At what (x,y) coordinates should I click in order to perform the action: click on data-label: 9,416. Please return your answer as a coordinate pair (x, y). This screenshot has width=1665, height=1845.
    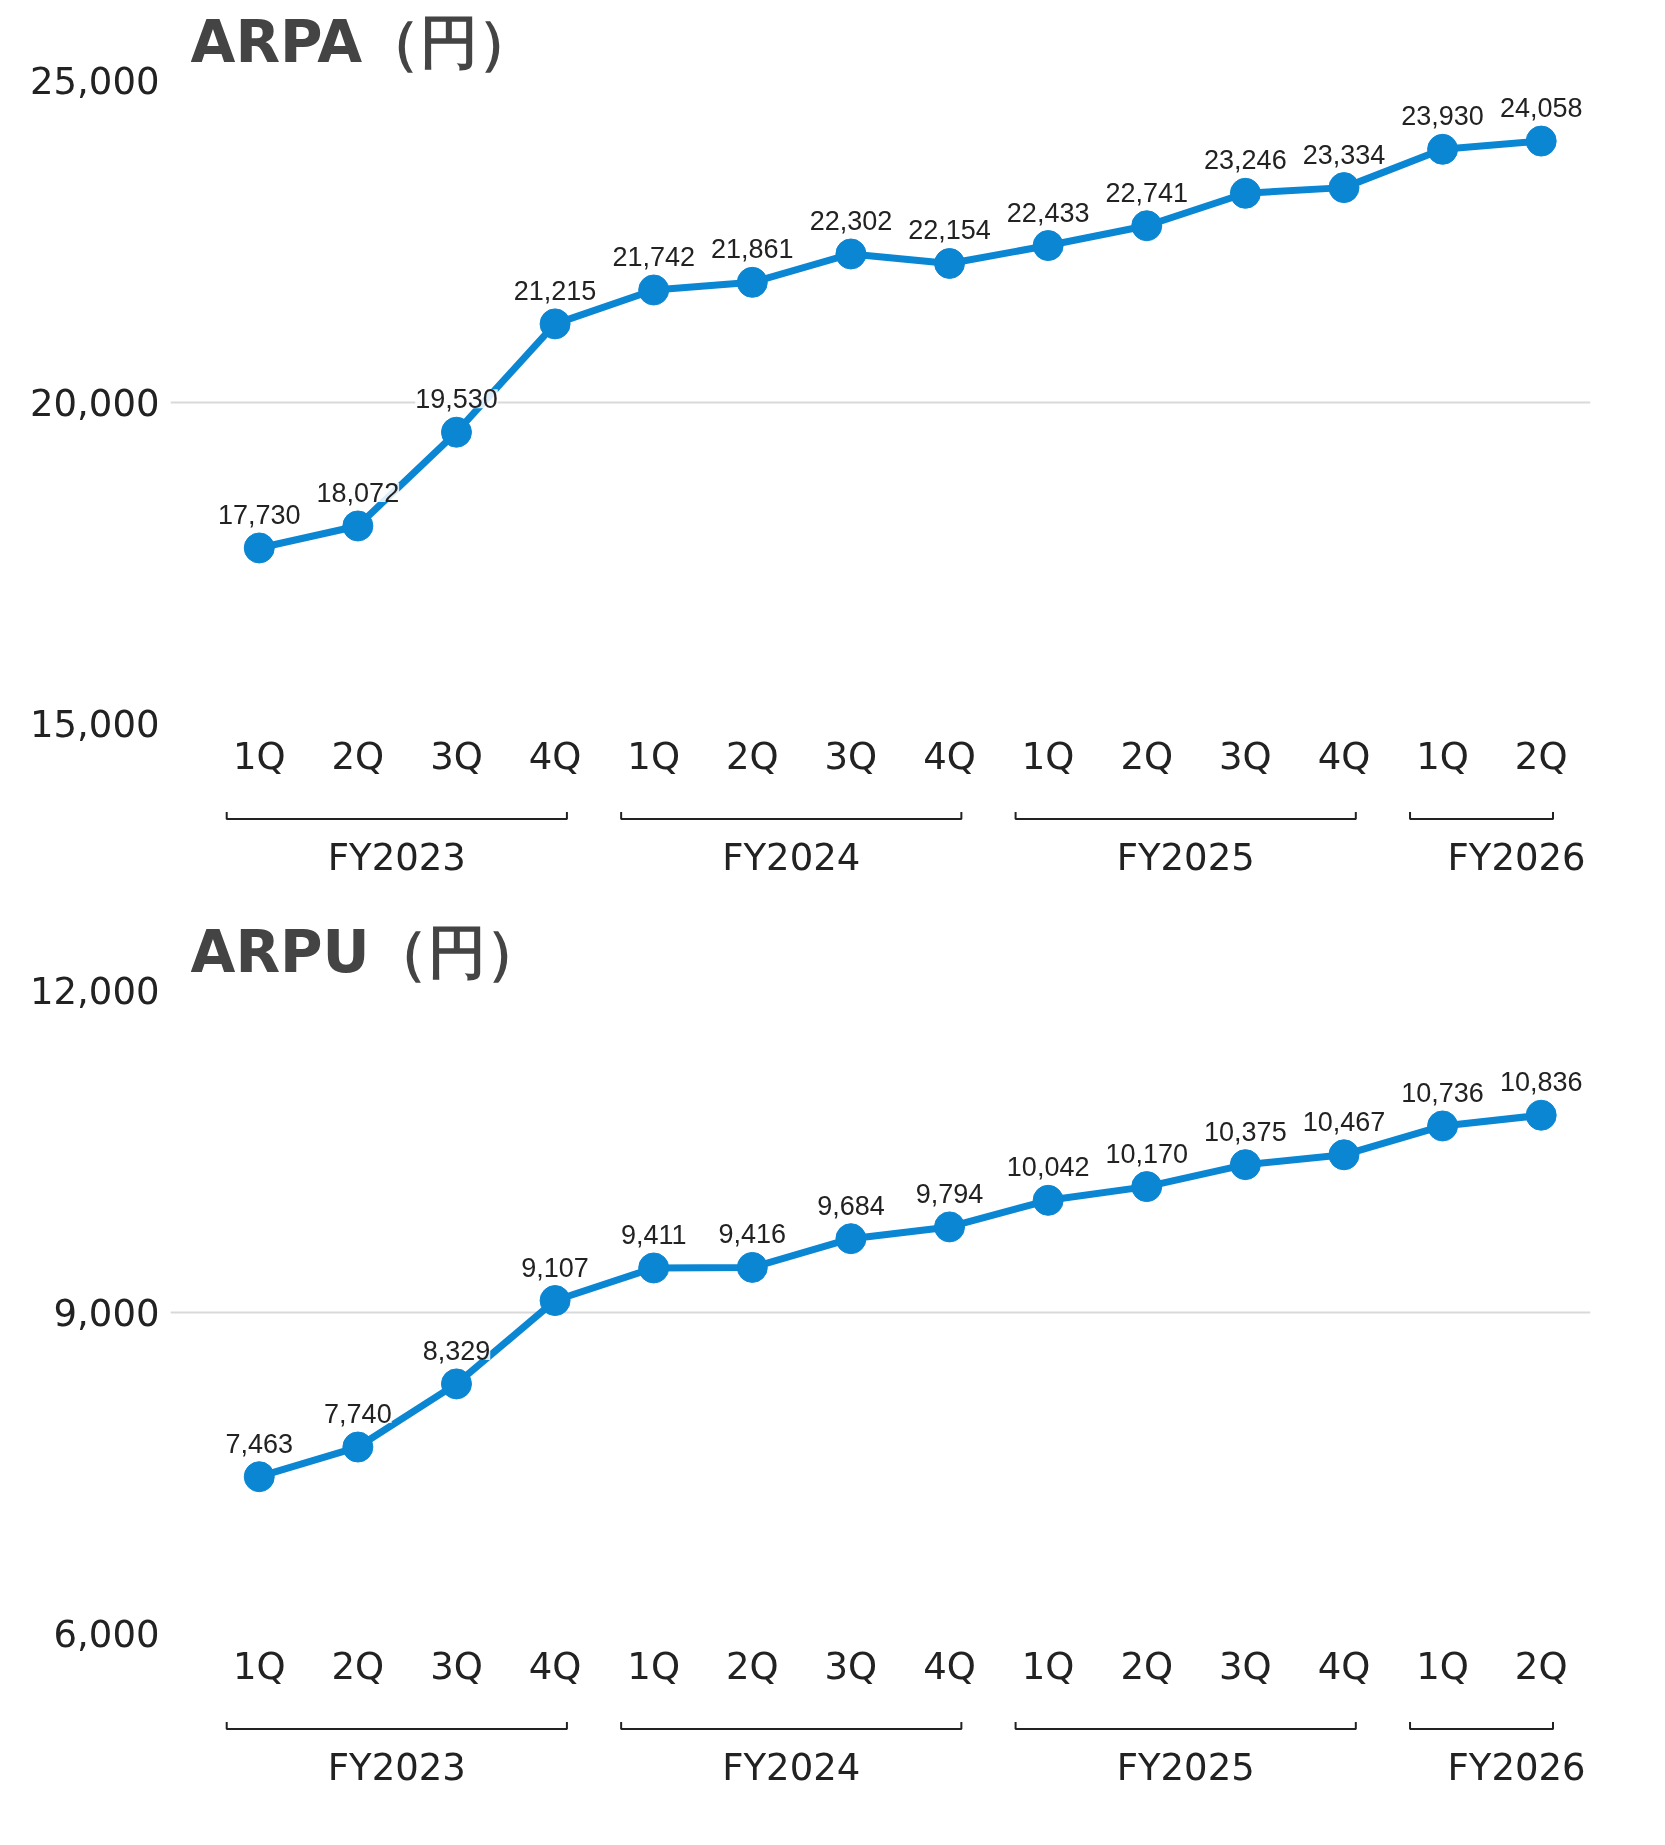
    Looking at the image, I should click on (752, 1234).